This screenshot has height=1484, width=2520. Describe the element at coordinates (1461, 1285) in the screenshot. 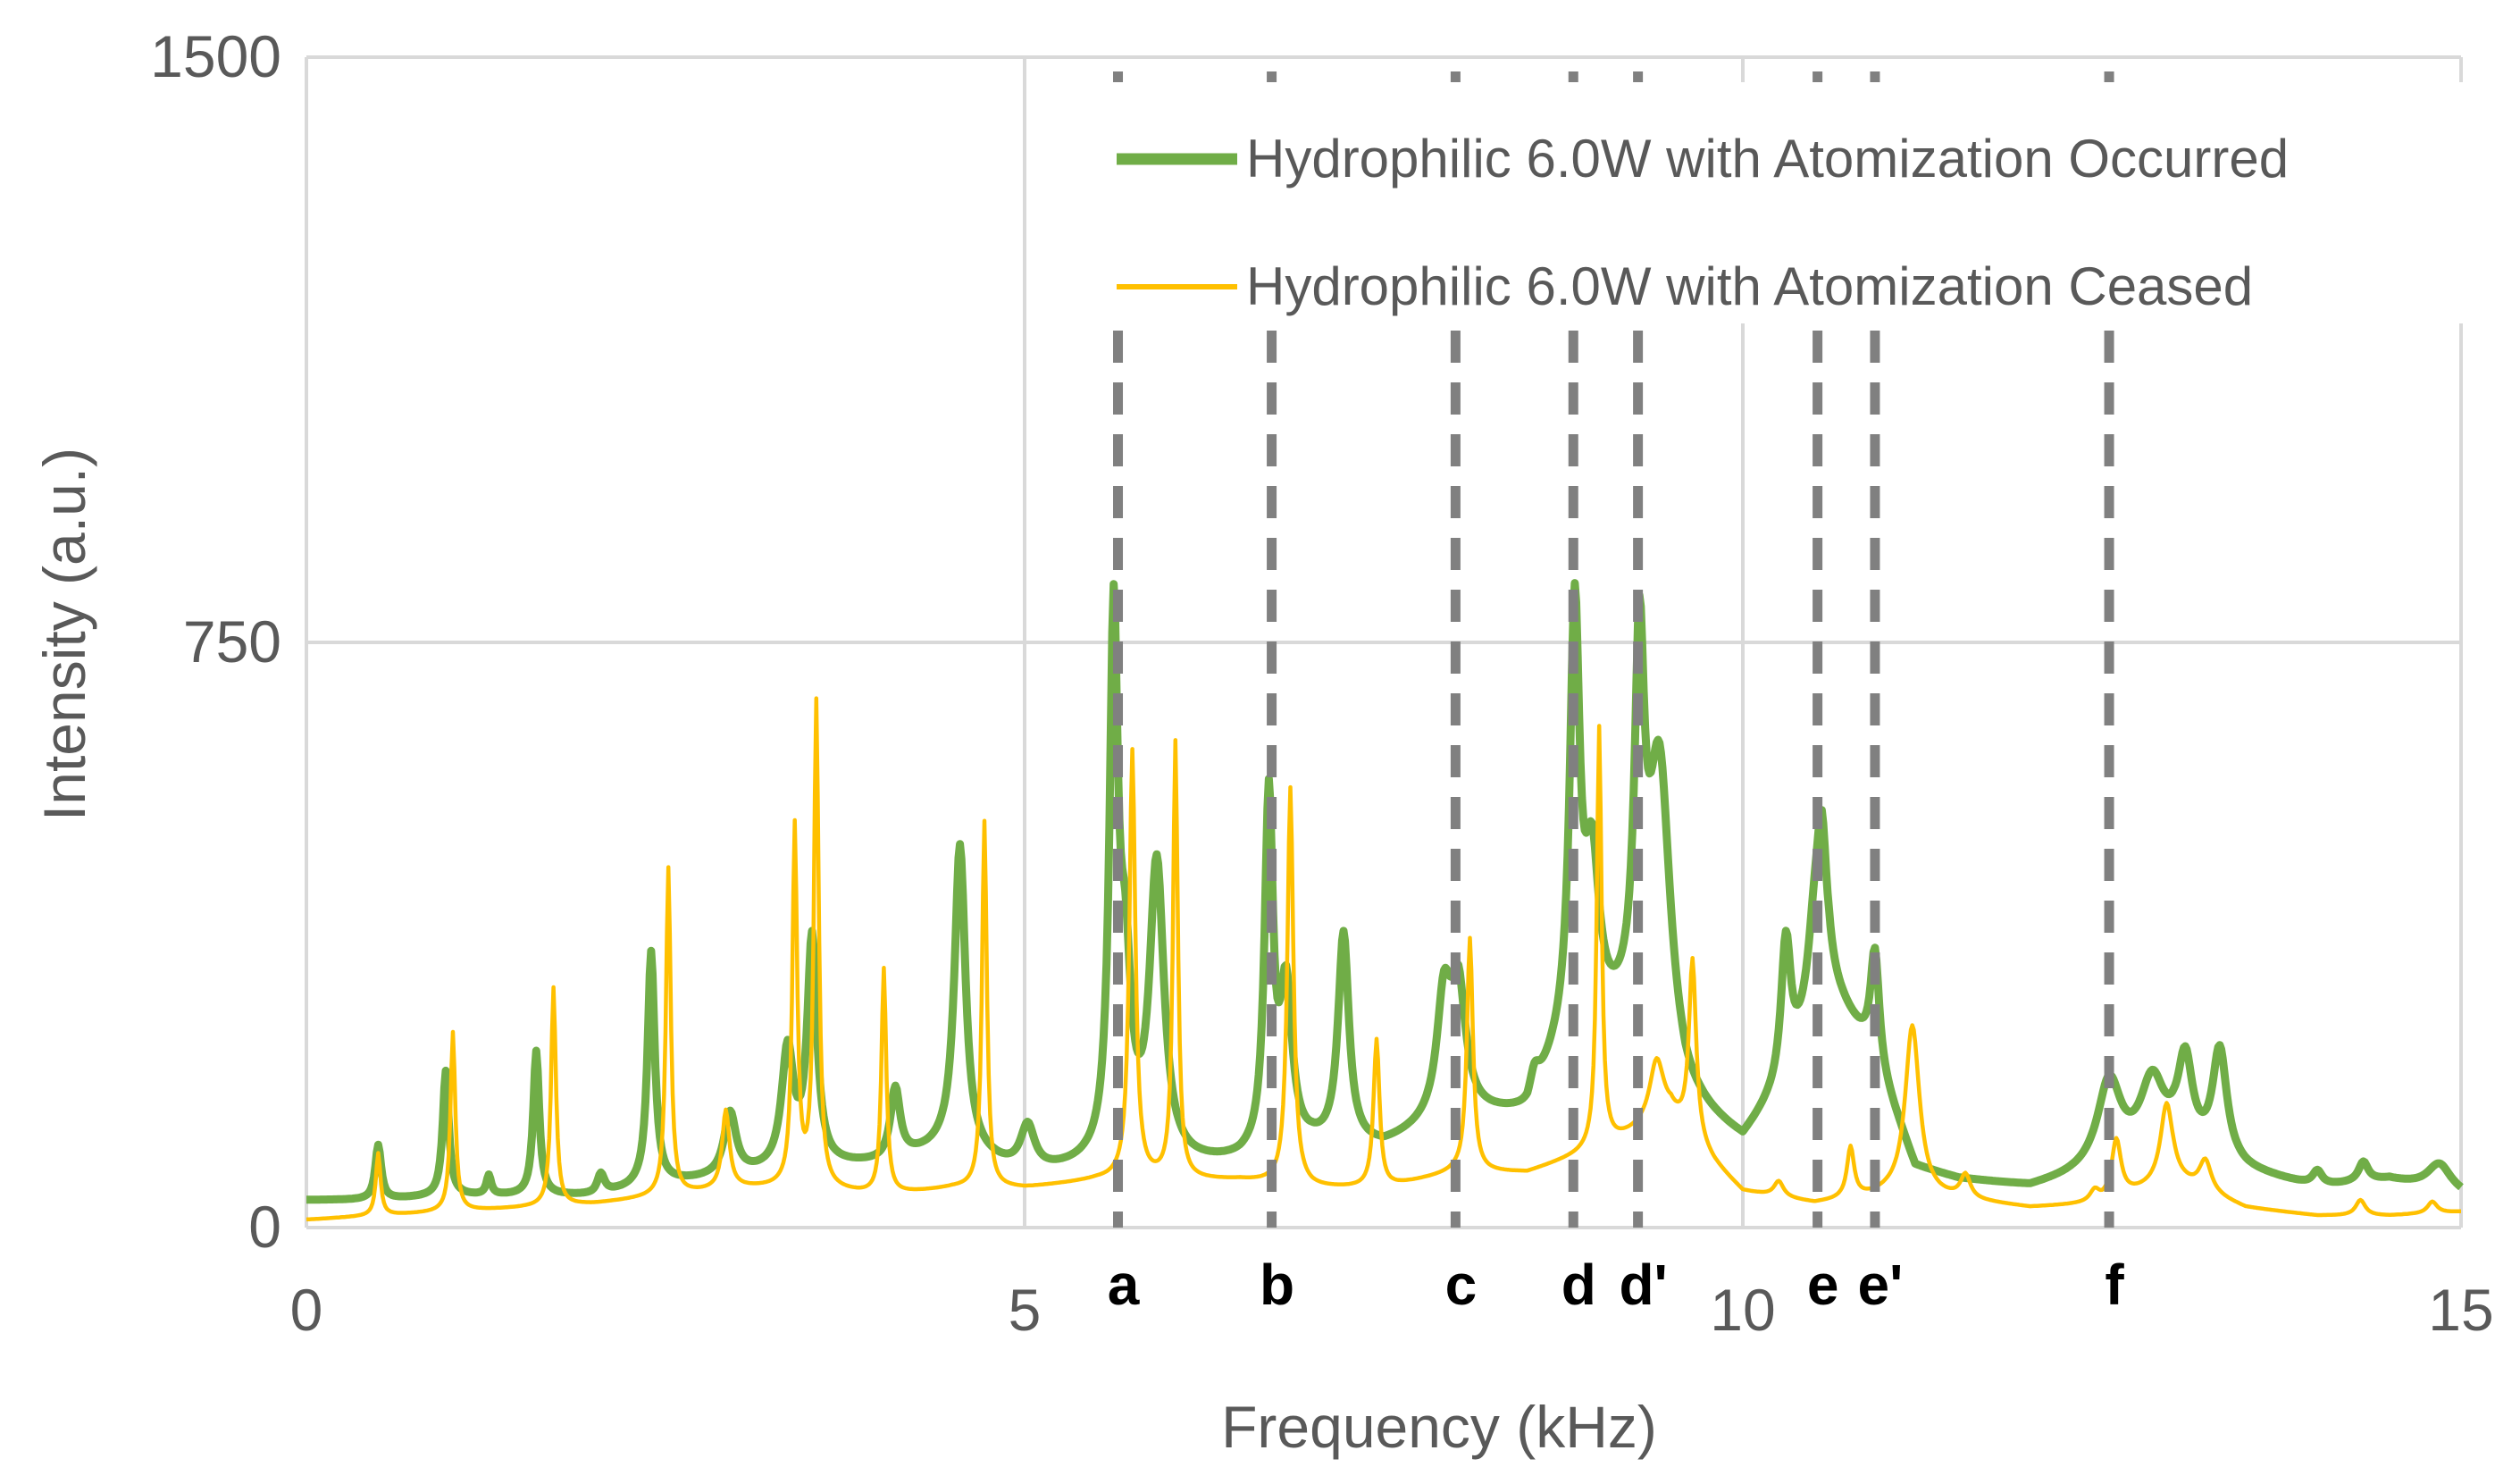

I see `marker-label-c: c` at that location.